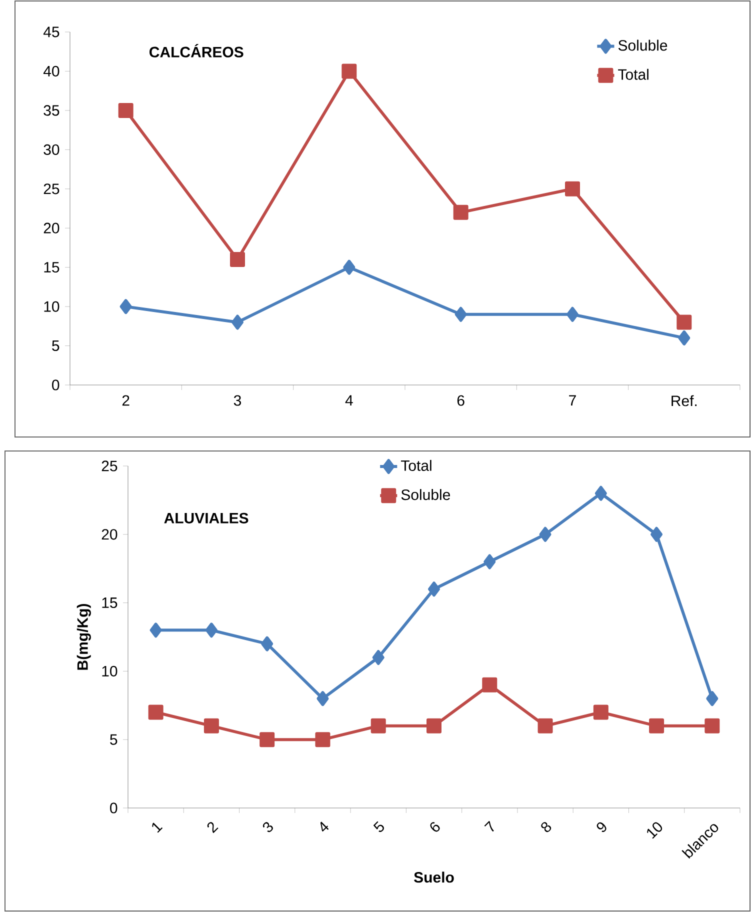 The image size is (751, 912). I want to click on y-tick-label: 30, so click(52, 149).